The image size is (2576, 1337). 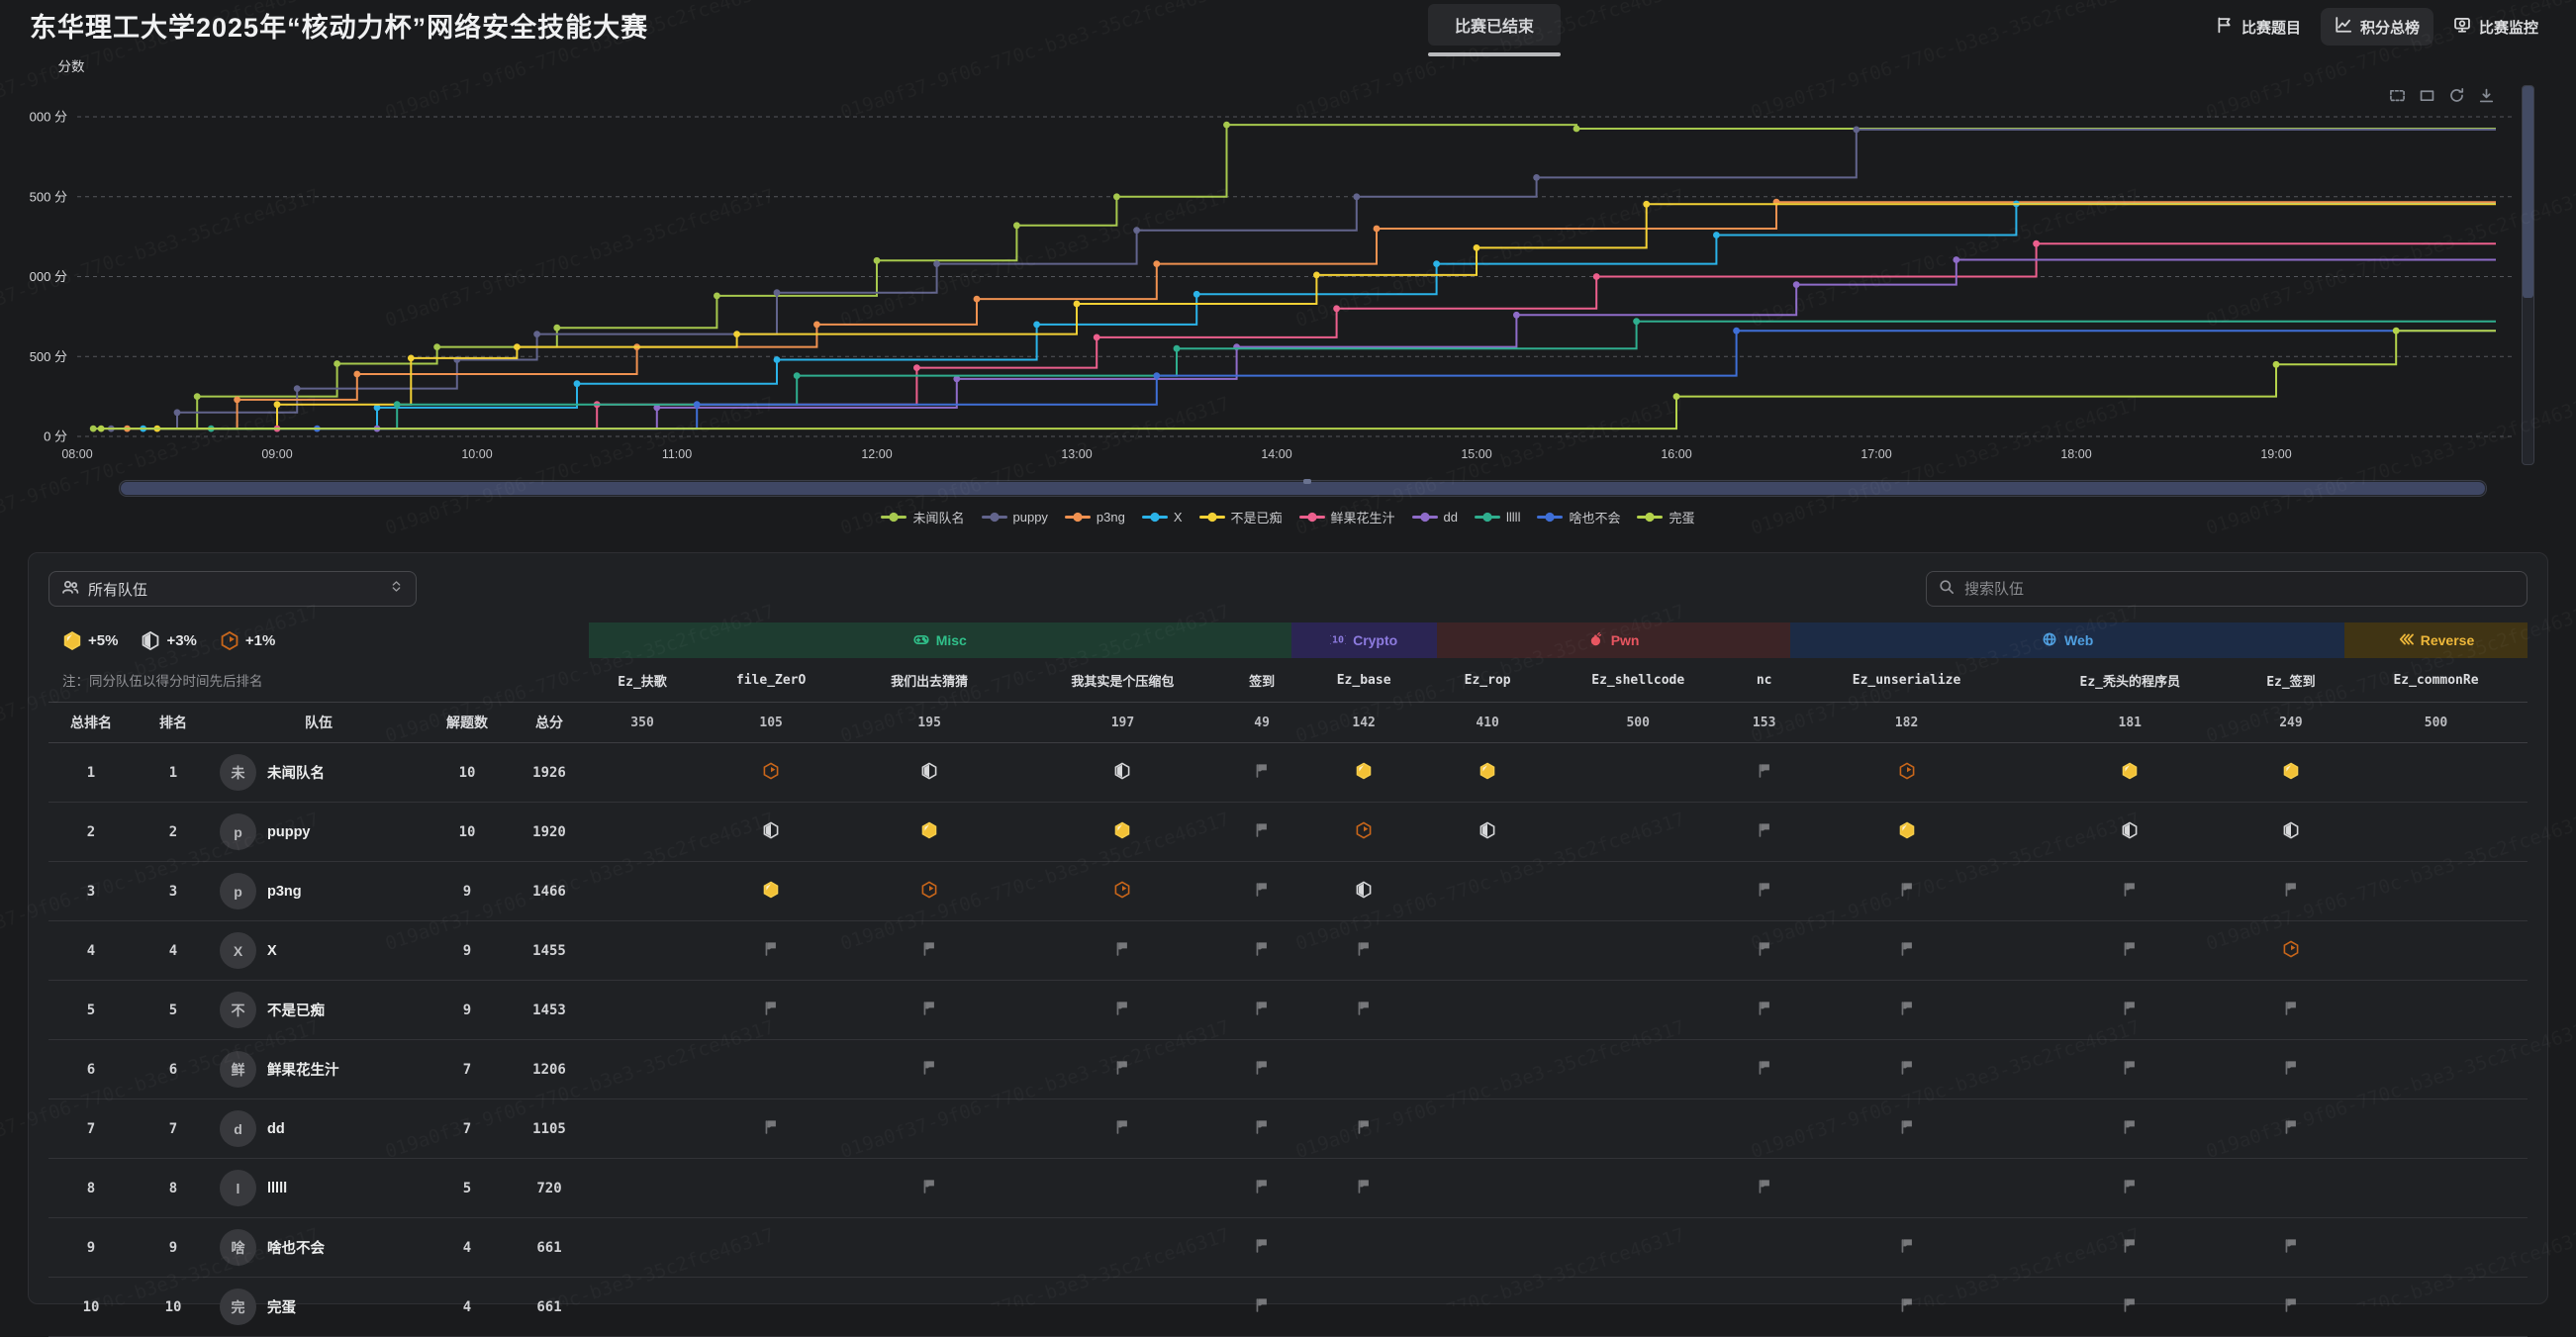 I want to click on challenge-header: file_ZerO, so click(x=771, y=680).